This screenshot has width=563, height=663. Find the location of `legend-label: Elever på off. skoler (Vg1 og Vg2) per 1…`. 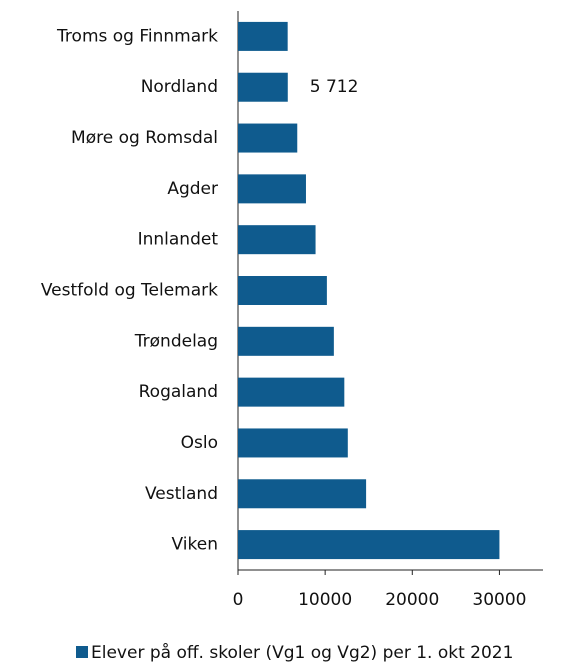

legend-label: Elever på off. skoler (Vg1 og Vg2) per 1… is located at coordinates (302, 652).